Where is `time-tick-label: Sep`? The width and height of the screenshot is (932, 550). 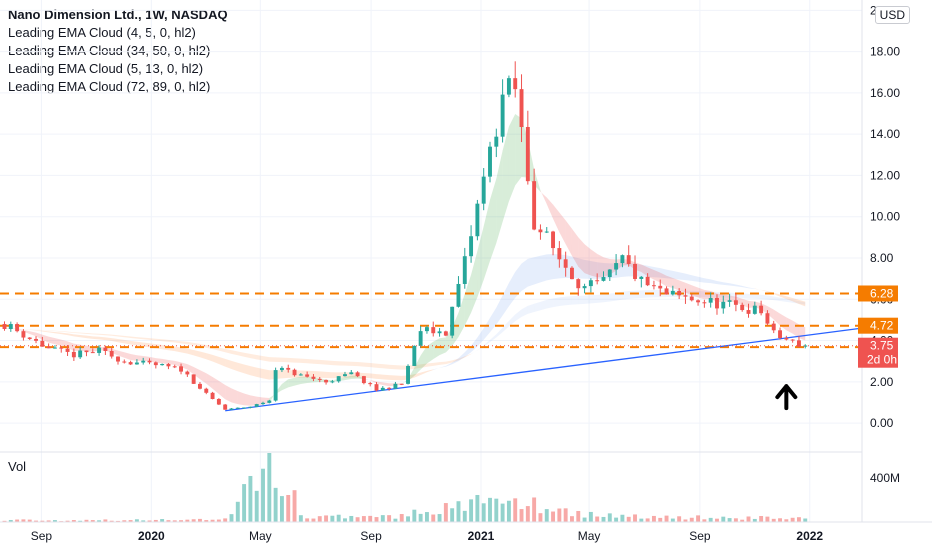
time-tick-label: Sep is located at coordinates (42, 536).